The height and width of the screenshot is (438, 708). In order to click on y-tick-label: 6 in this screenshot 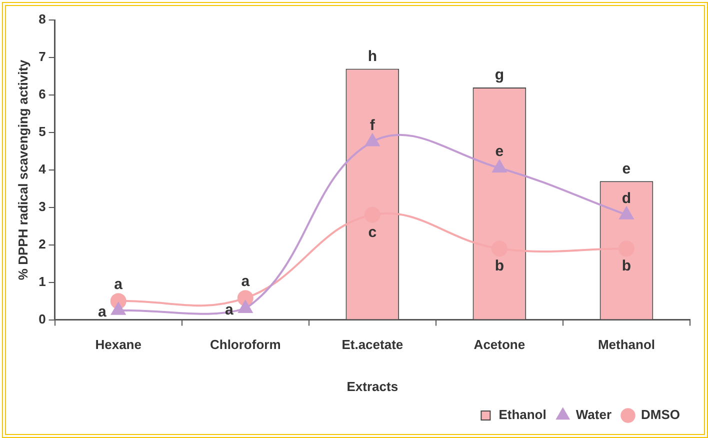, I will do `click(42, 94)`.